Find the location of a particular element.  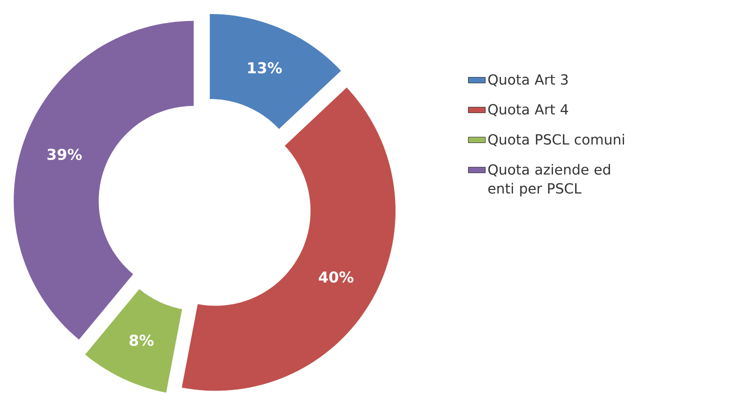

data-label: 8% is located at coordinates (142, 340).